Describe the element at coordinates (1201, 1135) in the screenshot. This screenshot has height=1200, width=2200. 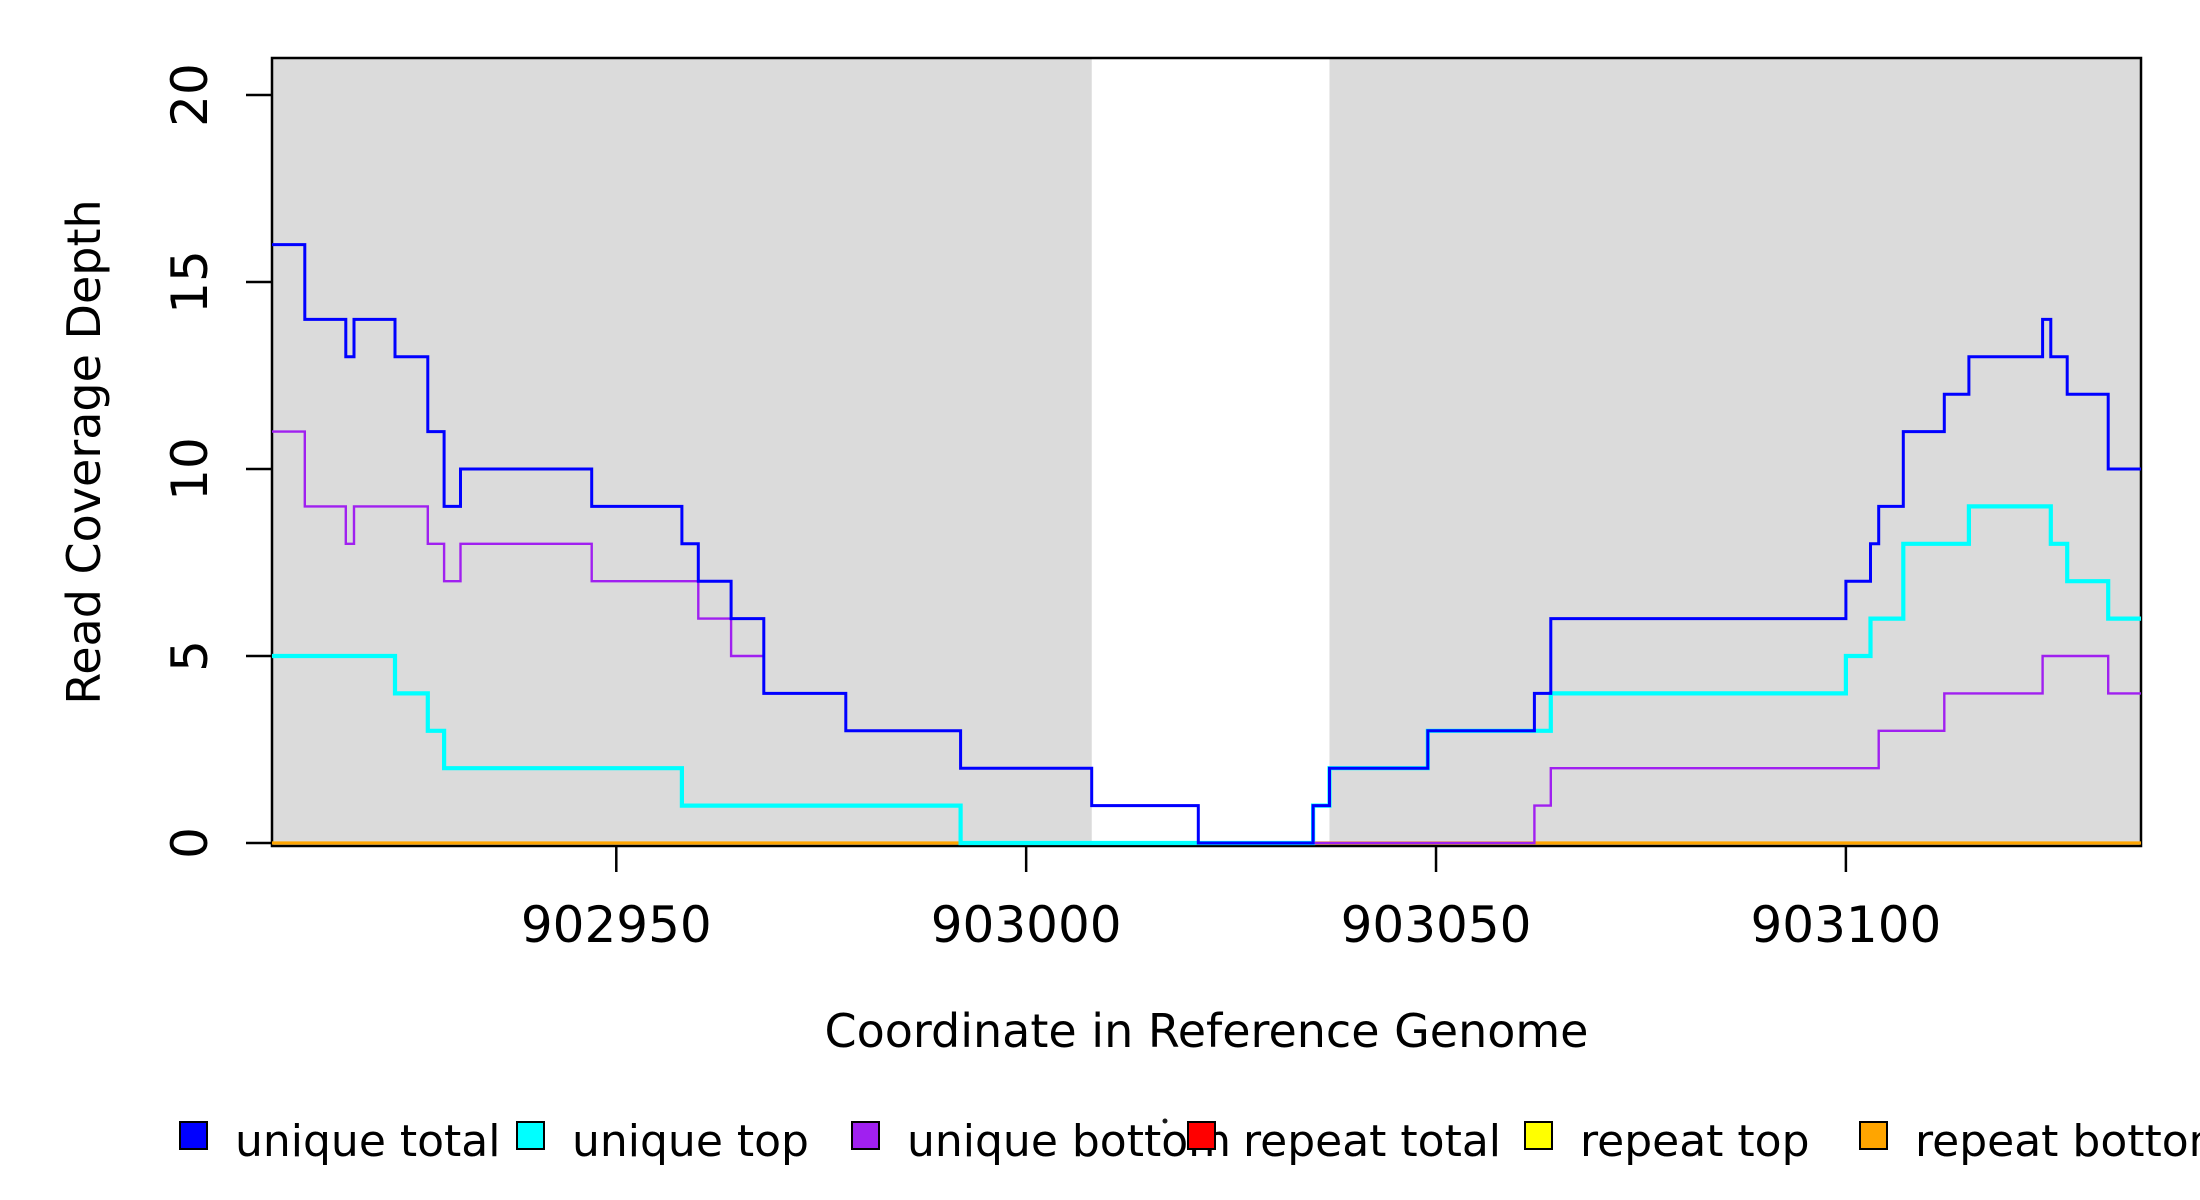
I see `legend-swatch-repeat-total` at that location.